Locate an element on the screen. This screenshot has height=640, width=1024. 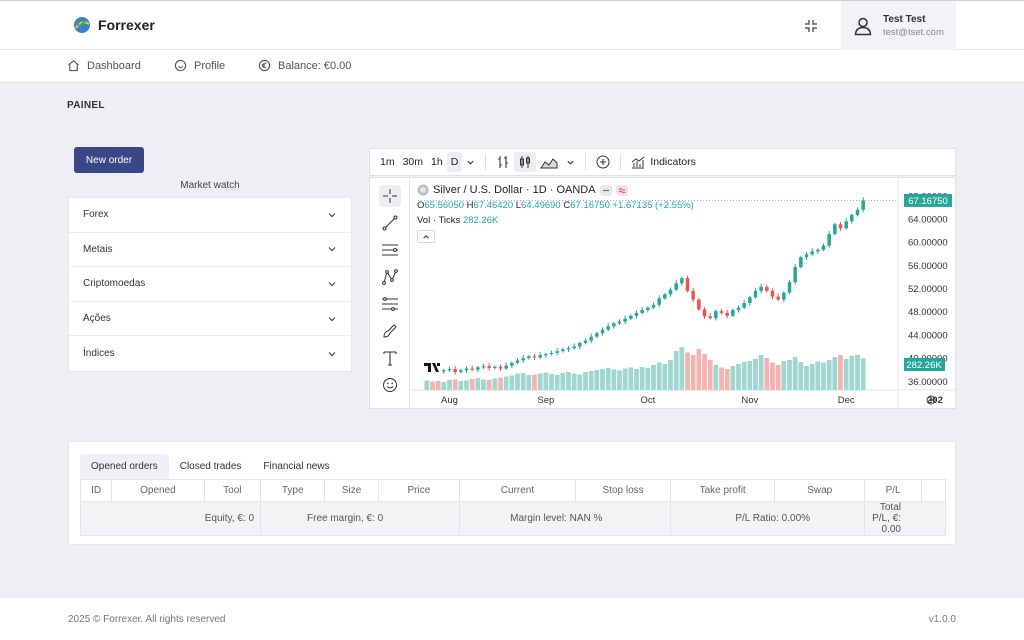
equity-label: Equity, €: is located at coordinates (225, 518).